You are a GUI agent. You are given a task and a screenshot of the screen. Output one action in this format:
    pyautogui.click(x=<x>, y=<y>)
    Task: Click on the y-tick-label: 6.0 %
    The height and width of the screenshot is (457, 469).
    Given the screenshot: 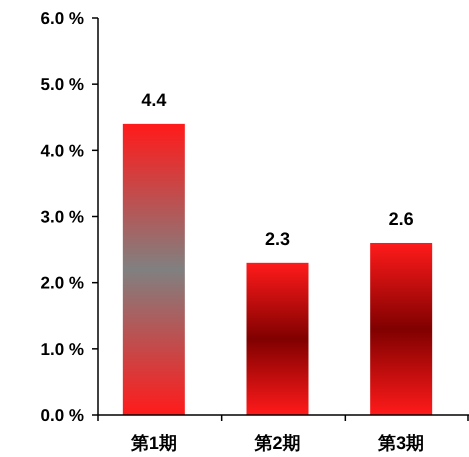 What is the action you would take?
    pyautogui.click(x=62, y=18)
    